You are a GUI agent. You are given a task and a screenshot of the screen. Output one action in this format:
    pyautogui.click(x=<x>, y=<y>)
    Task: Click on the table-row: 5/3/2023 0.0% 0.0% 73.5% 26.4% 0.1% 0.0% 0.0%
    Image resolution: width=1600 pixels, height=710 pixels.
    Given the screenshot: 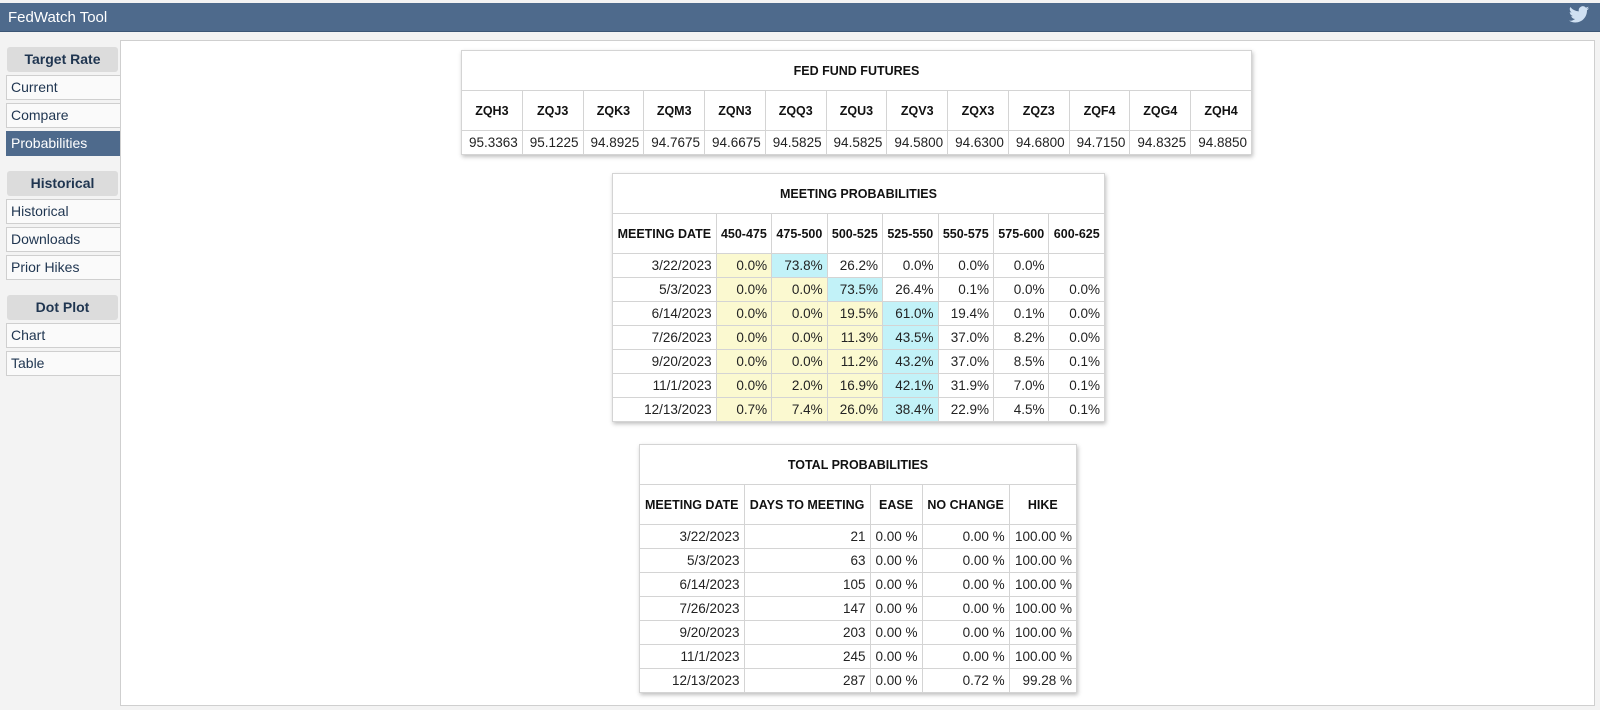 What is the action you would take?
    pyautogui.click(x=858, y=289)
    